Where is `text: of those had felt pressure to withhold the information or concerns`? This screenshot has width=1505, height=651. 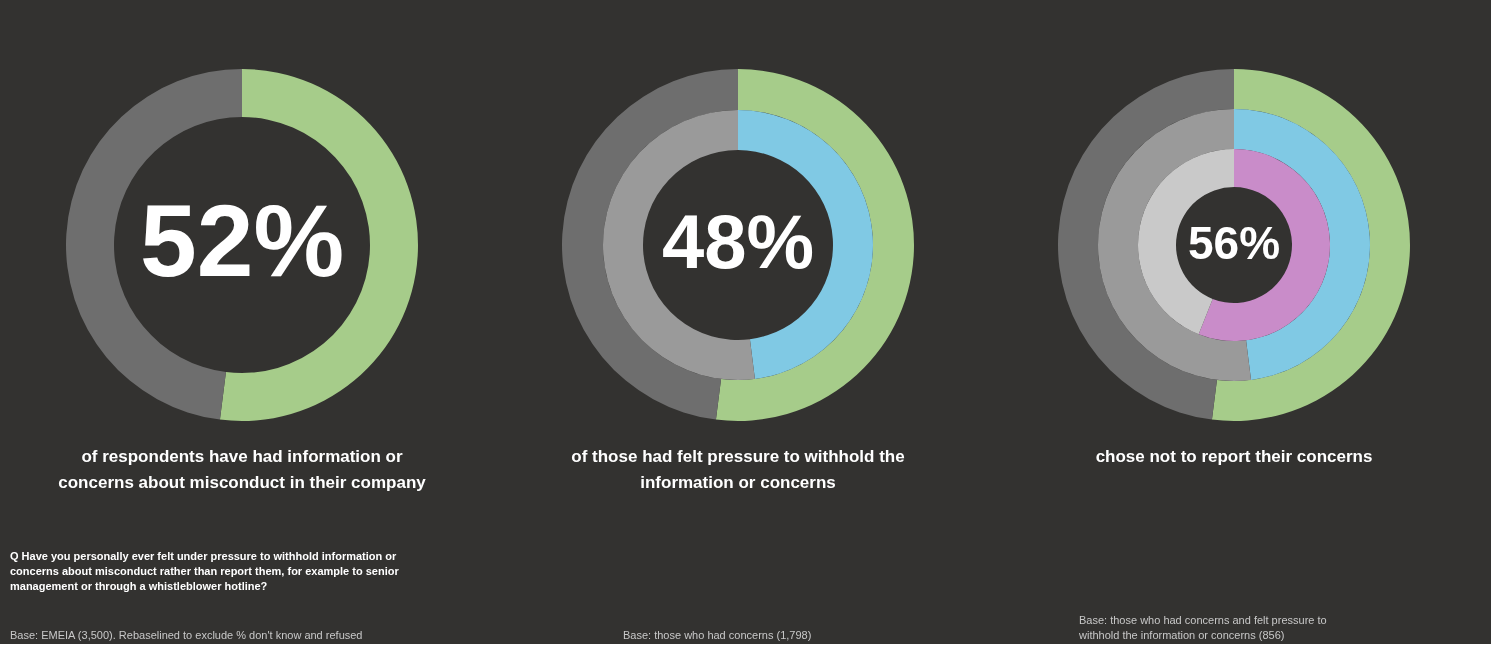 text: of those had felt pressure to withhold the information or concerns is located at coordinates (738, 469).